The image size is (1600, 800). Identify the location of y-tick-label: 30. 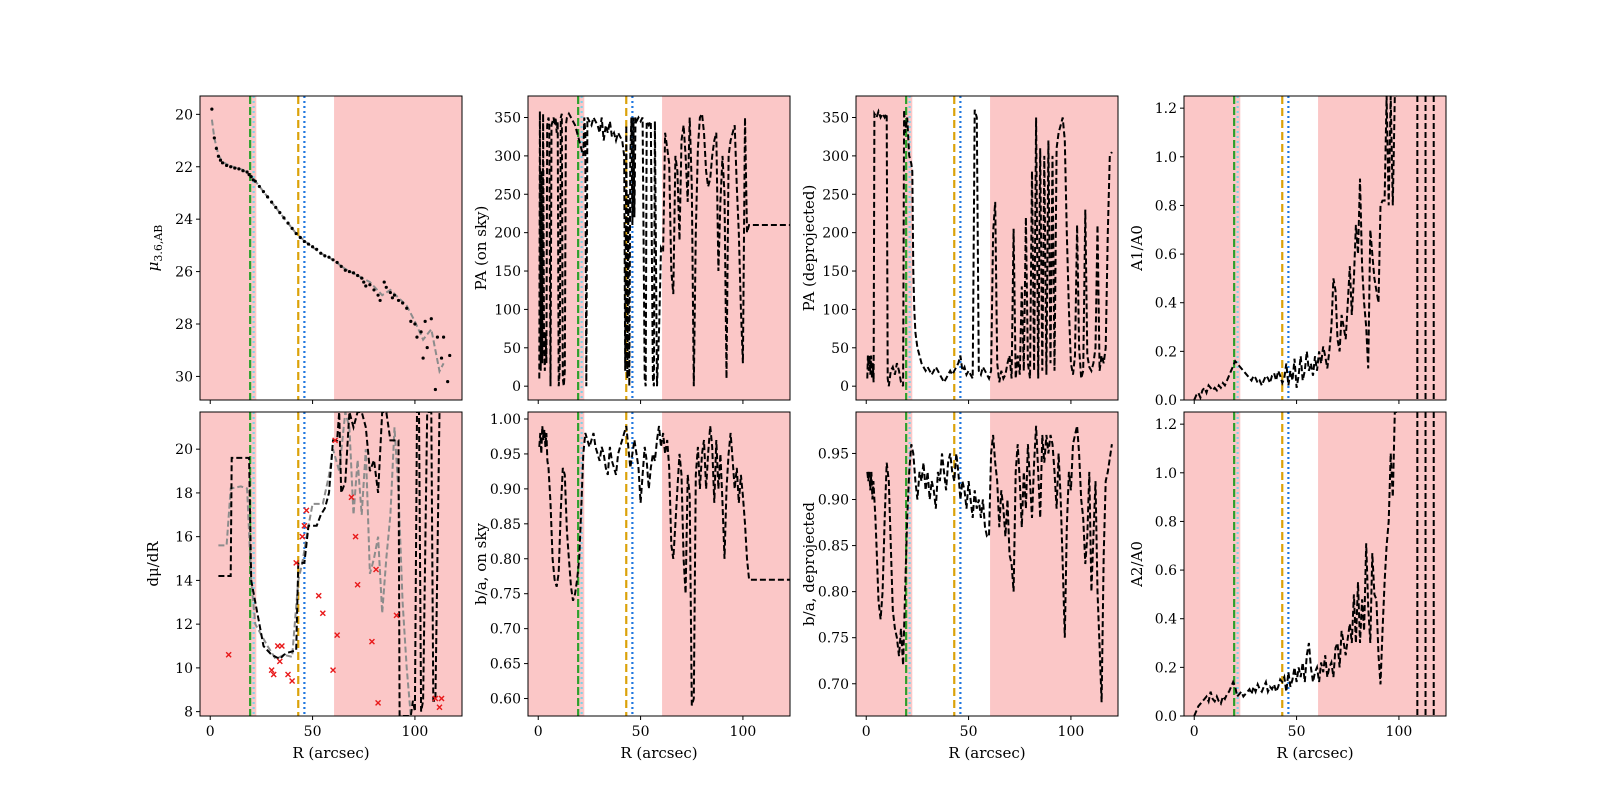
(184, 377).